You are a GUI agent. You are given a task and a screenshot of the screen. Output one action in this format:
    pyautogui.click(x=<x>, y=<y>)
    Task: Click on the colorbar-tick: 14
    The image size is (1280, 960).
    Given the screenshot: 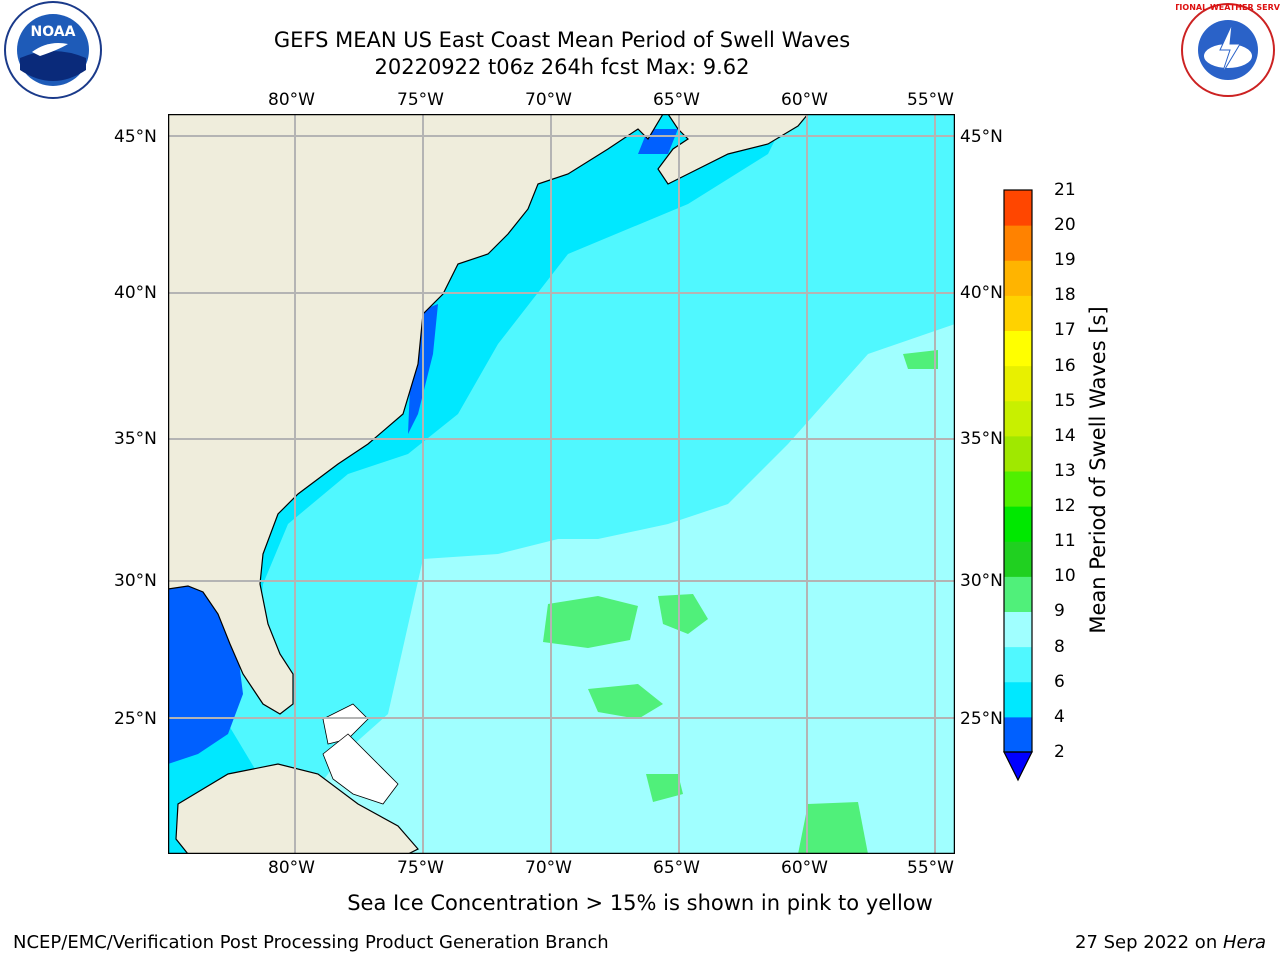 What is the action you would take?
    pyautogui.click(x=1065, y=436)
    